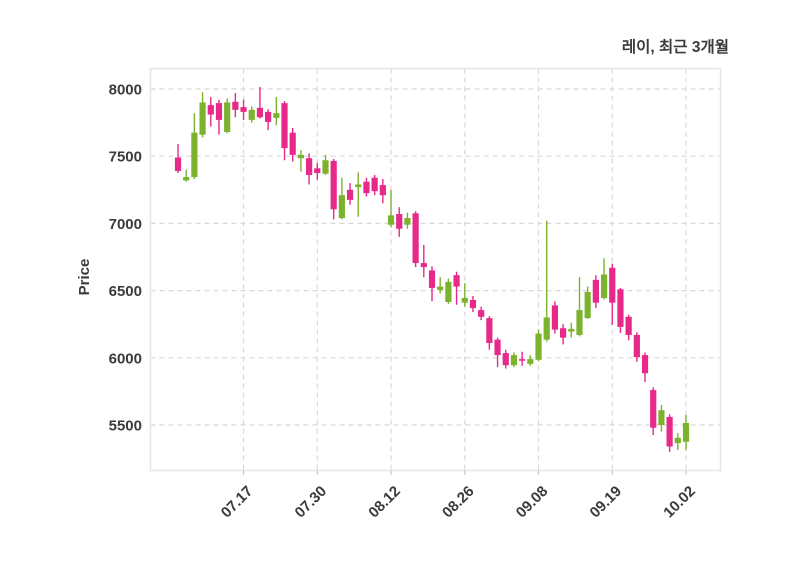 This screenshot has height=575, width=800. Describe the element at coordinates (311, 502) in the screenshot. I see `x-tick-label: 07.30` at that location.